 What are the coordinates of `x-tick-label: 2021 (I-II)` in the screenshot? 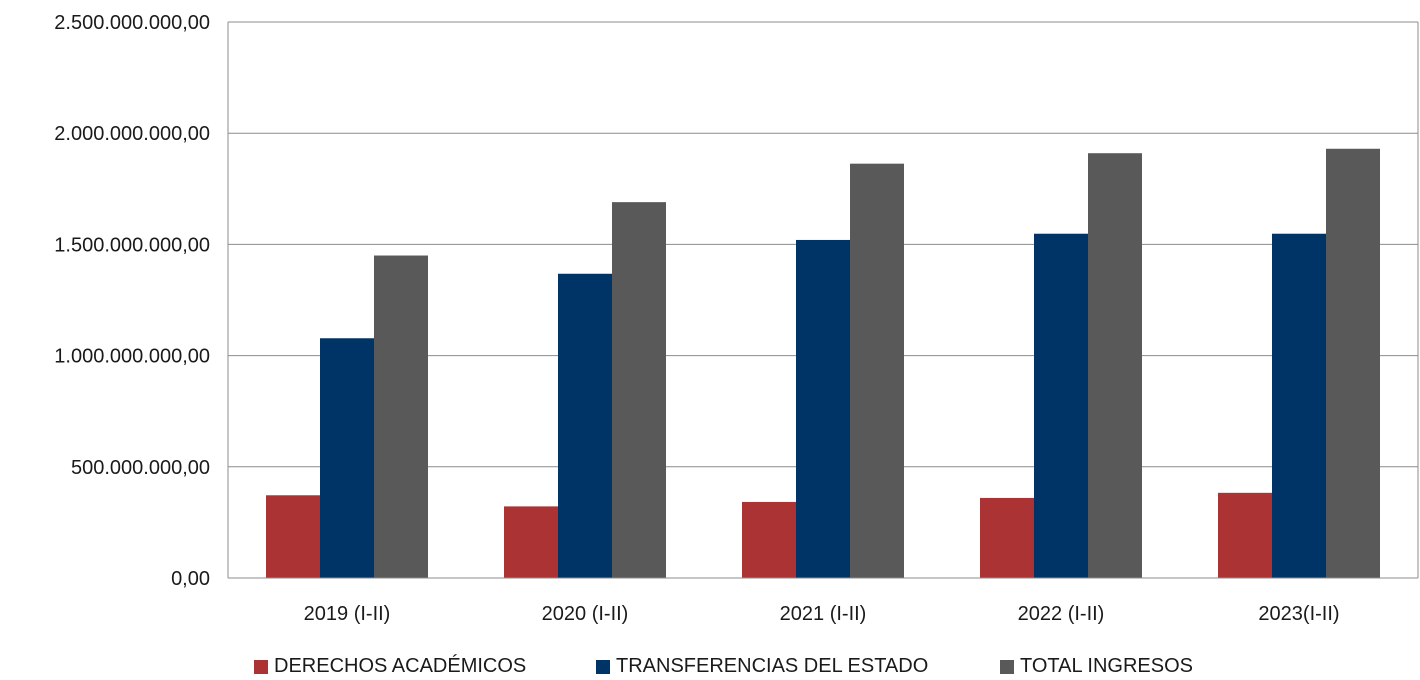 It's located at (823, 614).